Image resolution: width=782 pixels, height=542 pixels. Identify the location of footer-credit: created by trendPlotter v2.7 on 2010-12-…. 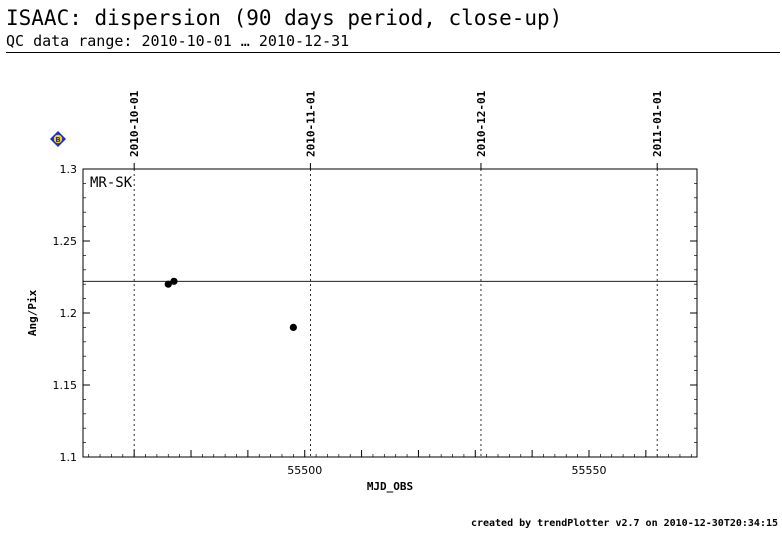
(624, 523).